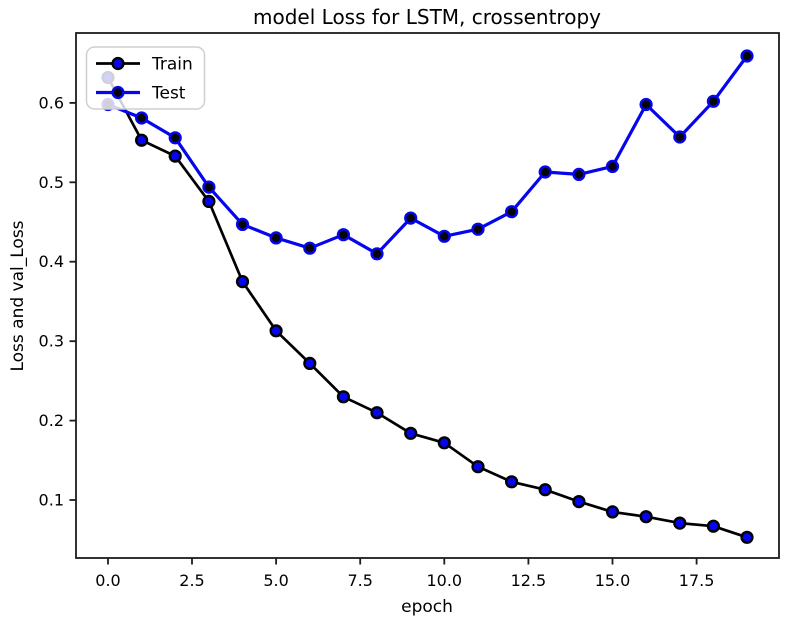  What do you see at coordinates (529, 580) in the screenshot?
I see `x-tick-label: 12.5` at bounding box center [529, 580].